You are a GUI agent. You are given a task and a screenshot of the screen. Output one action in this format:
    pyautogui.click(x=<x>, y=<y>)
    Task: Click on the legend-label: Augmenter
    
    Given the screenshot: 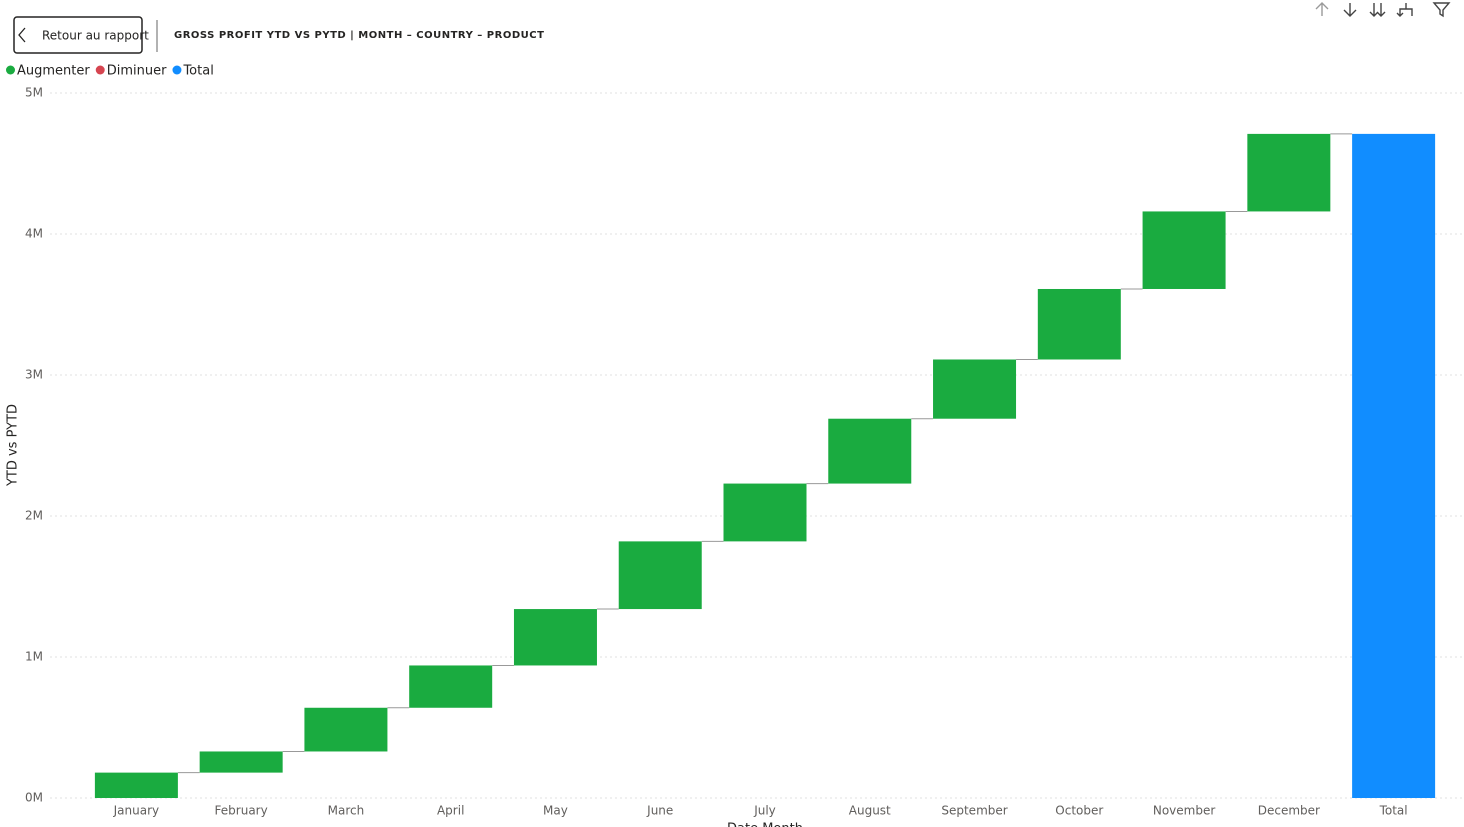 What is the action you would take?
    pyautogui.click(x=53, y=71)
    